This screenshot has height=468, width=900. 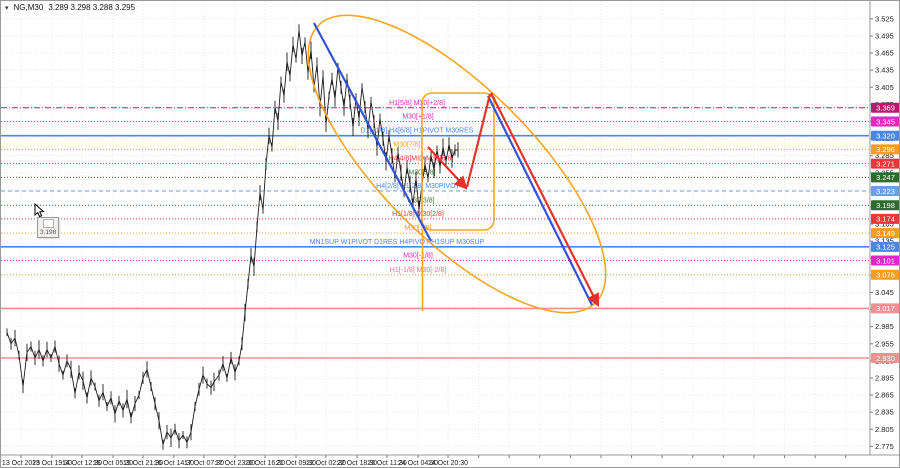 I want to click on price-badge-label: 3.017, so click(x=885, y=308).